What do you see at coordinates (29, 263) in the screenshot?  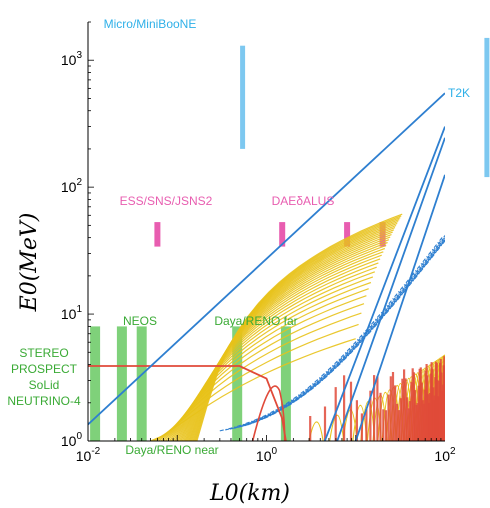 I see `y-axis-title: E0(MeV)` at bounding box center [29, 263].